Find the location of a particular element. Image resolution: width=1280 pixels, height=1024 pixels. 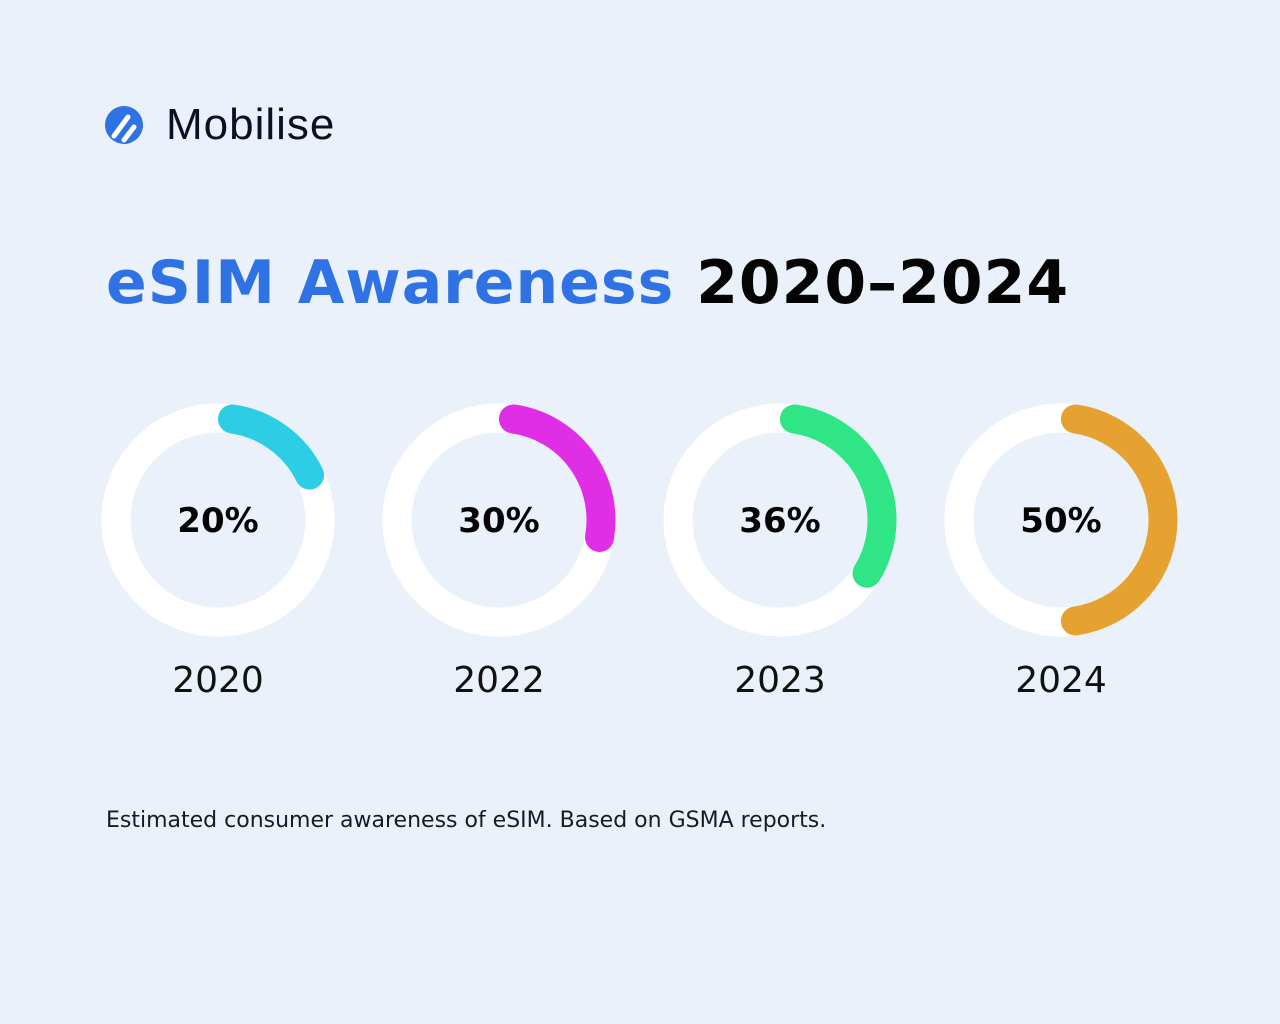

value-label: 36% is located at coordinates (779, 521).